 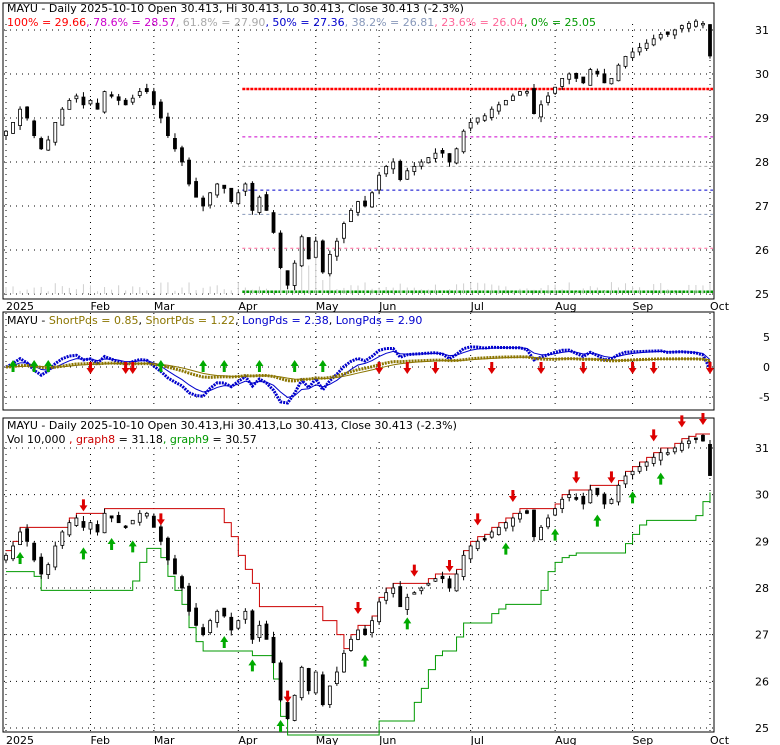 I want to click on y-tick-label: 5, so click(x=766, y=337).